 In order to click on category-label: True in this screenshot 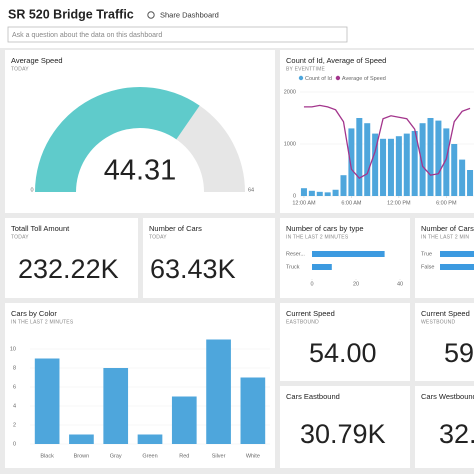, I will do `click(426, 254)`.